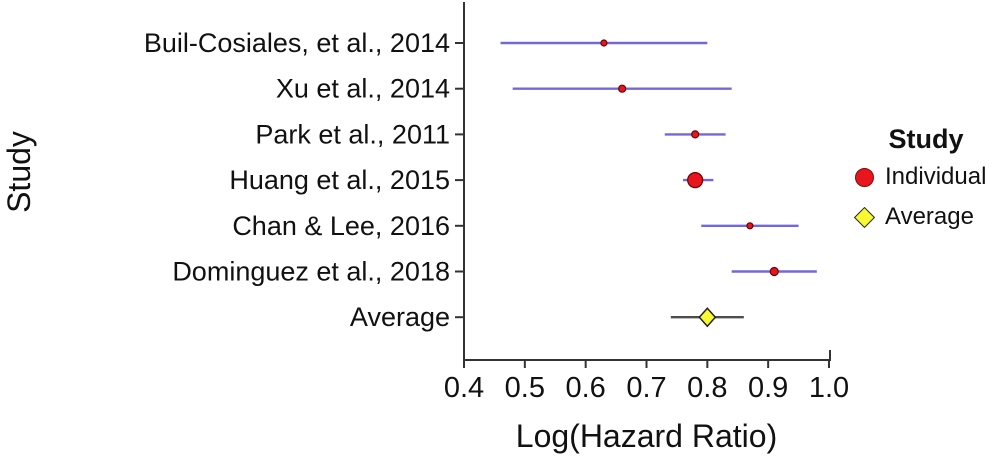 The image size is (1004, 465). What do you see at coordinates (707, 388) in the screenshot?
I see `x-tick-label: 0.8` at bounding box center [707, 388].